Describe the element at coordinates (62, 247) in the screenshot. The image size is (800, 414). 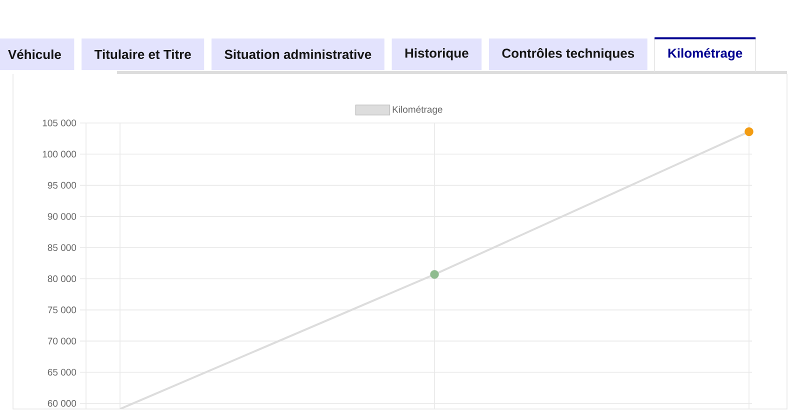
I see `y-tick-label: 85 000` at that location.